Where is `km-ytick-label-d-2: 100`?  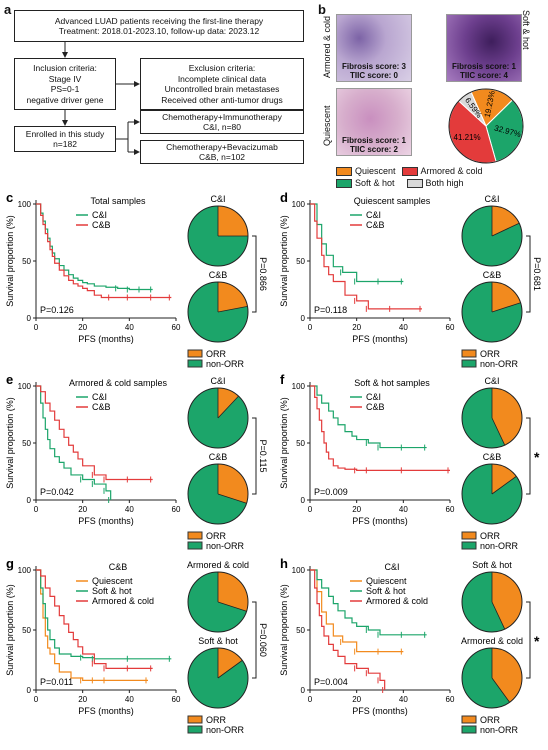
km-ytick-label-d-2: 100 is located at coordinates (299, 204).